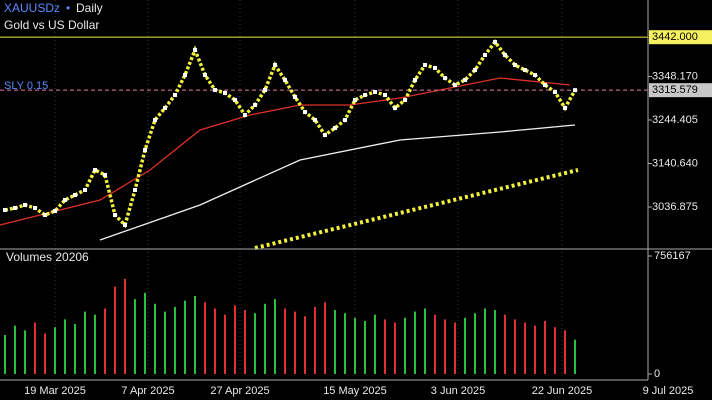 The width and height of the screenshot is (712, 400). What do you see at coordinates (675, 90) in the screenshot?
I see `level-label: 3315.579` at bounding box center [675, 90].